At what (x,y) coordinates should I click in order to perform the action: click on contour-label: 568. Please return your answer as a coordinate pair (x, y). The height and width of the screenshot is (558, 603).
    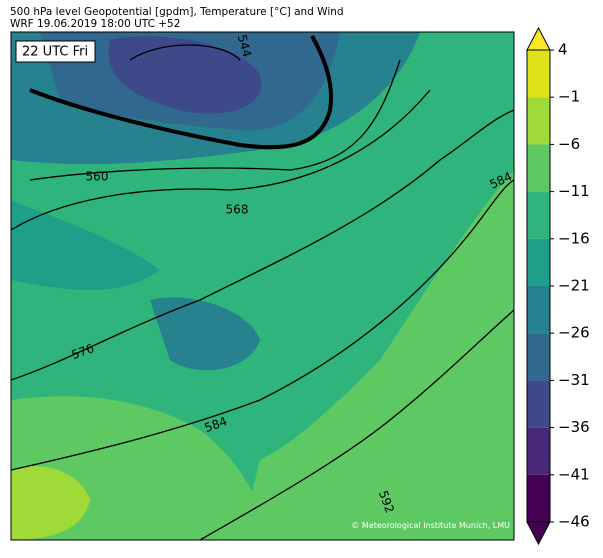
    Looking at the image, I should click on (237, 210).